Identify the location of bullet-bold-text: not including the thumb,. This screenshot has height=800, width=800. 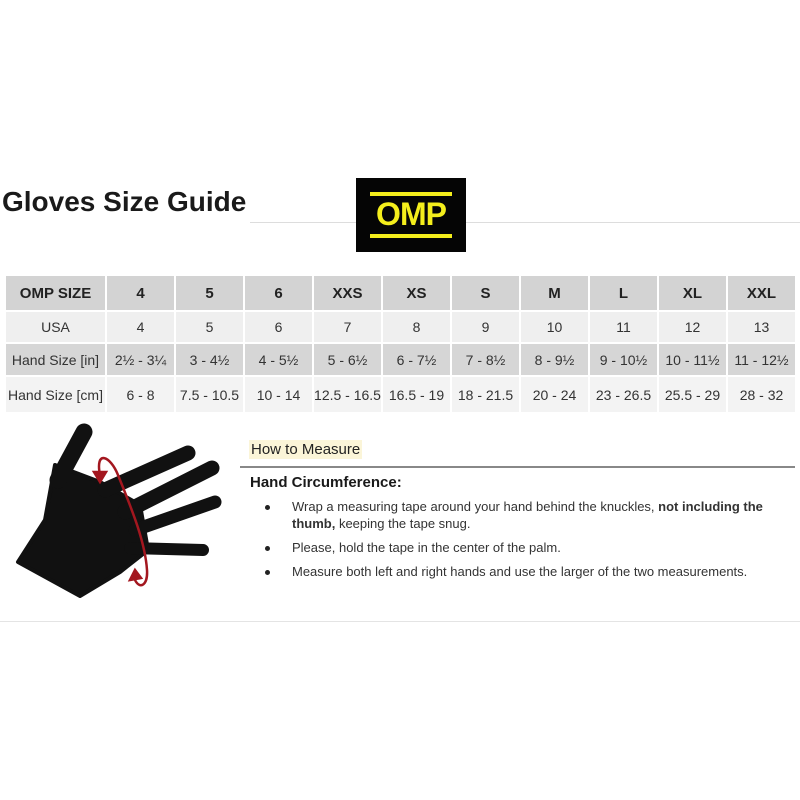
(527, 515).